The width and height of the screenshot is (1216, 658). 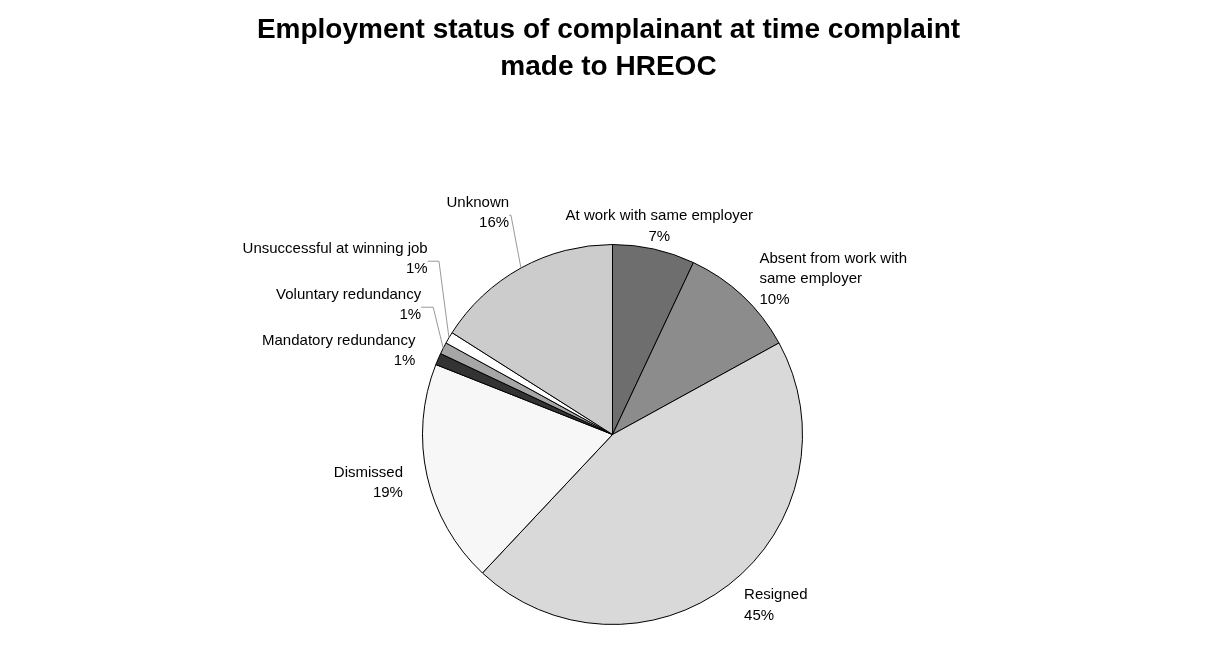 What do you see at coordinates (774, 298) in the screenshot?
I see `data-label: 10%` at bounding box center [774, 298].